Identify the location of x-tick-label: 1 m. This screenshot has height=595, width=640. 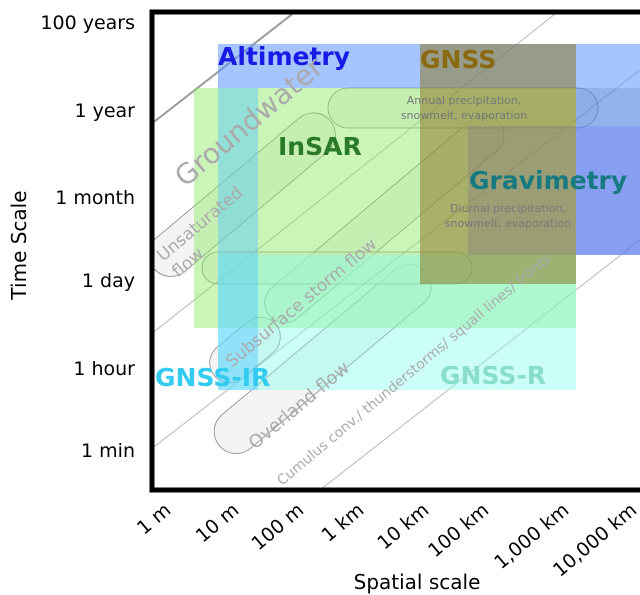
(154, 519).